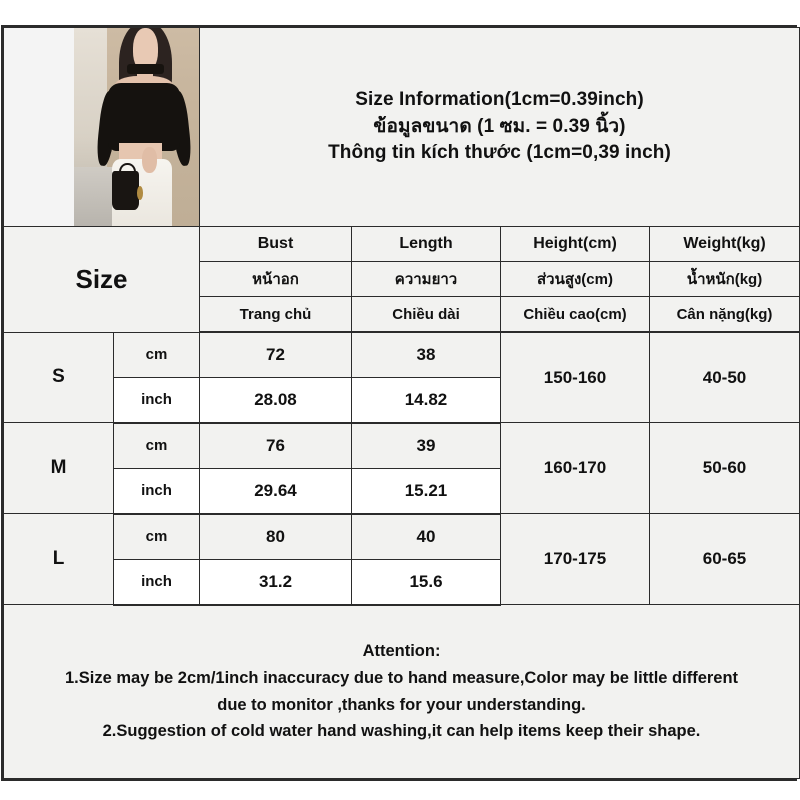 Image resolution: width=800 pixels, height=800 pixels. Describe the element at coordinates (575, 279) in the screenshot. I see `column-header-height-th: ส่วนสูง(cm)` at that location.